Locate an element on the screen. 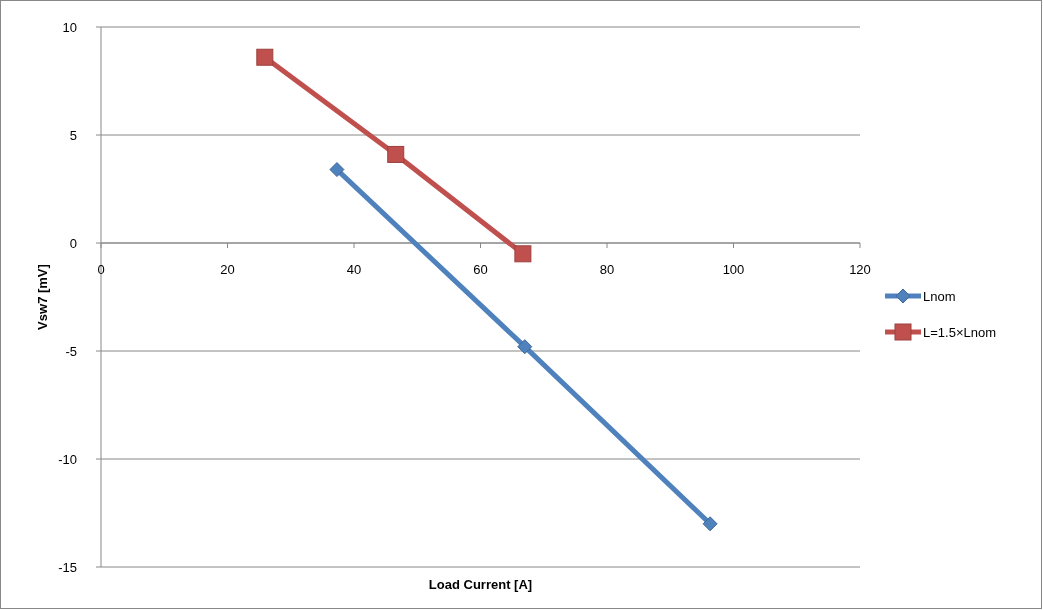 This screenshot has width=1043, height=610. x-tick-label: 0 is located at coordinates (101, 269).